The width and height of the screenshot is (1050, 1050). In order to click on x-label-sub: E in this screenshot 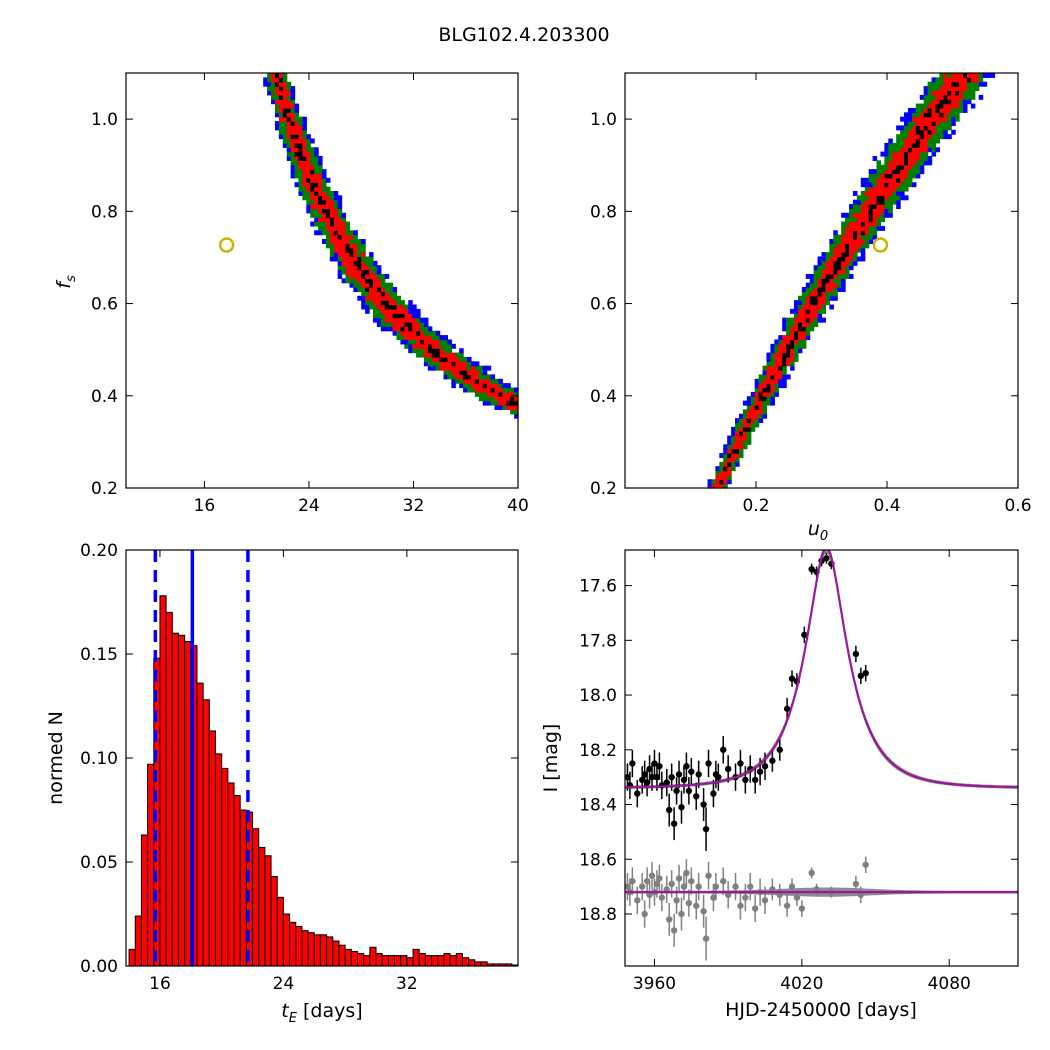, I will do `click(293, 1018)`.